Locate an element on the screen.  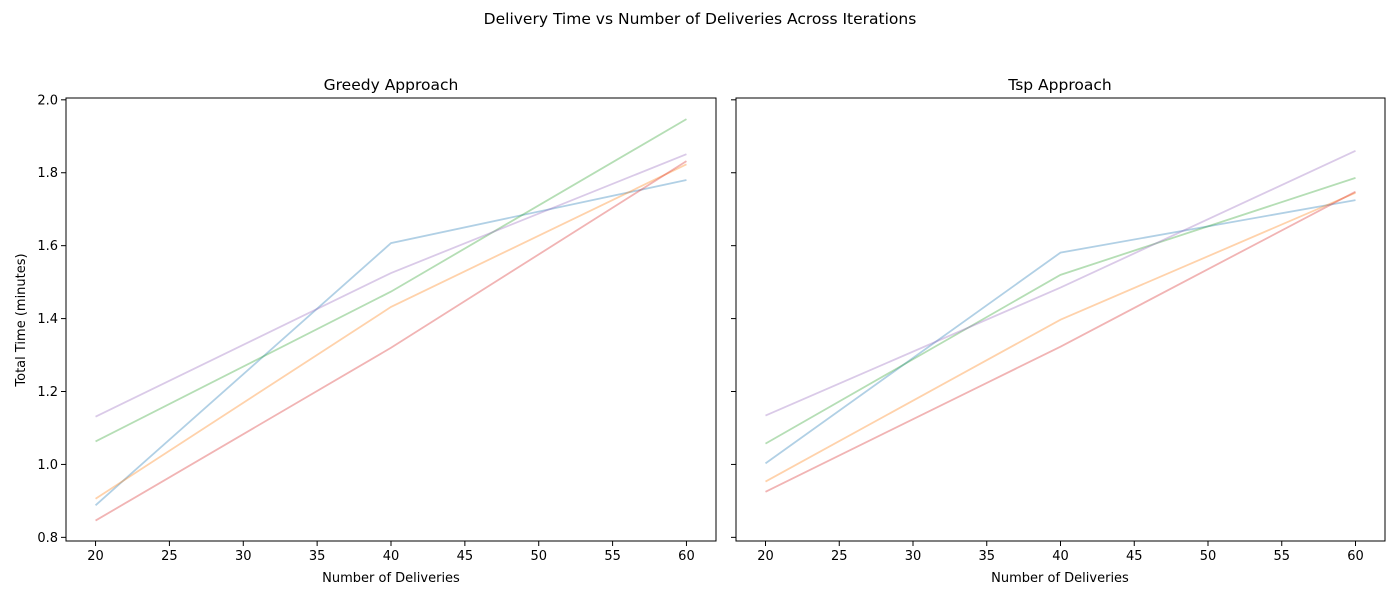
y-axis-ticks: 0.8 1.0 1.2 1.4 1.6 1.8 2.0 is located at coordinates (51, 319).